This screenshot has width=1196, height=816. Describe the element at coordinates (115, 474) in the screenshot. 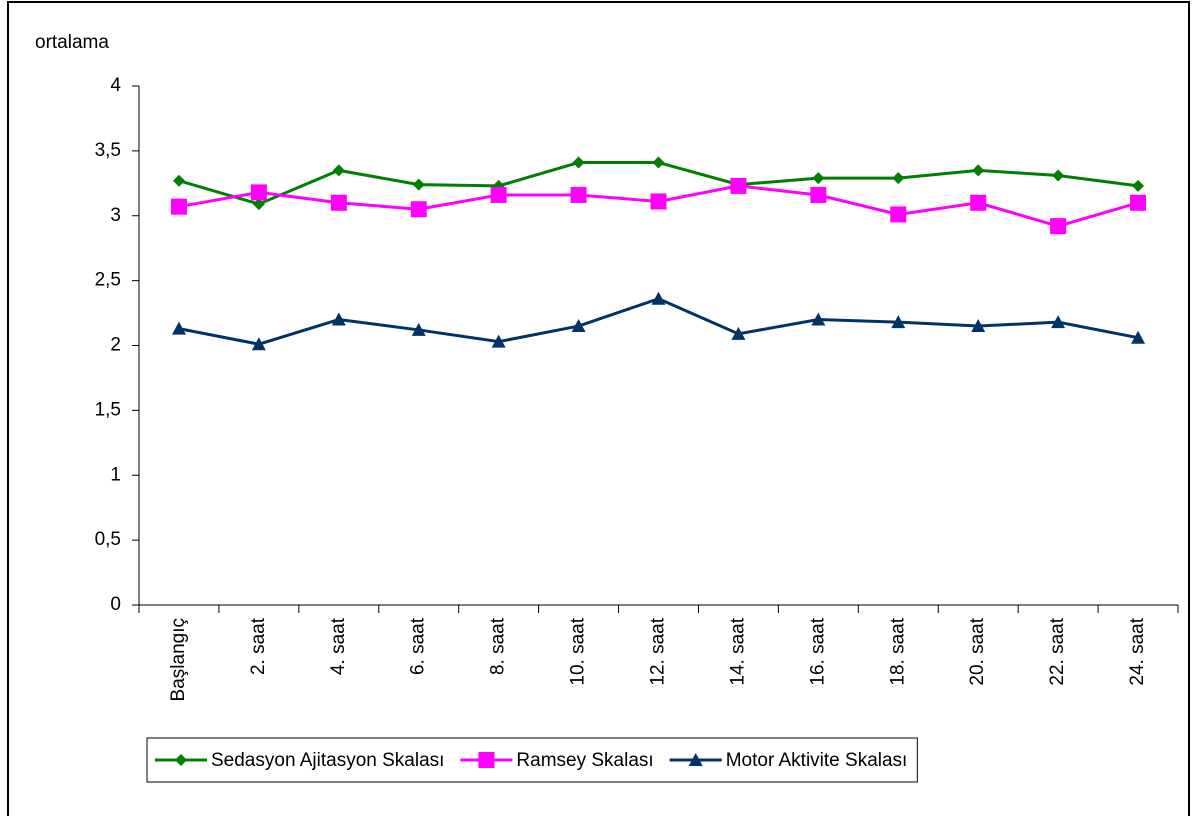

I see `y-tick-label: 1` at that location.